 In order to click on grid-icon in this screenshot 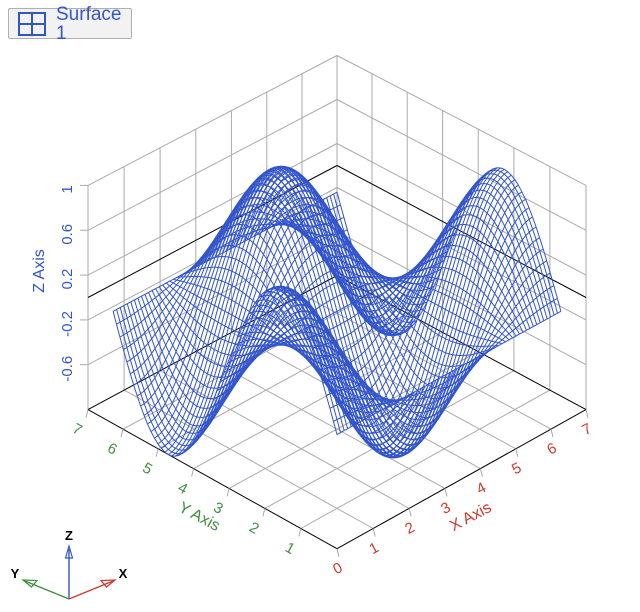, I will do `click(32, 23)`.